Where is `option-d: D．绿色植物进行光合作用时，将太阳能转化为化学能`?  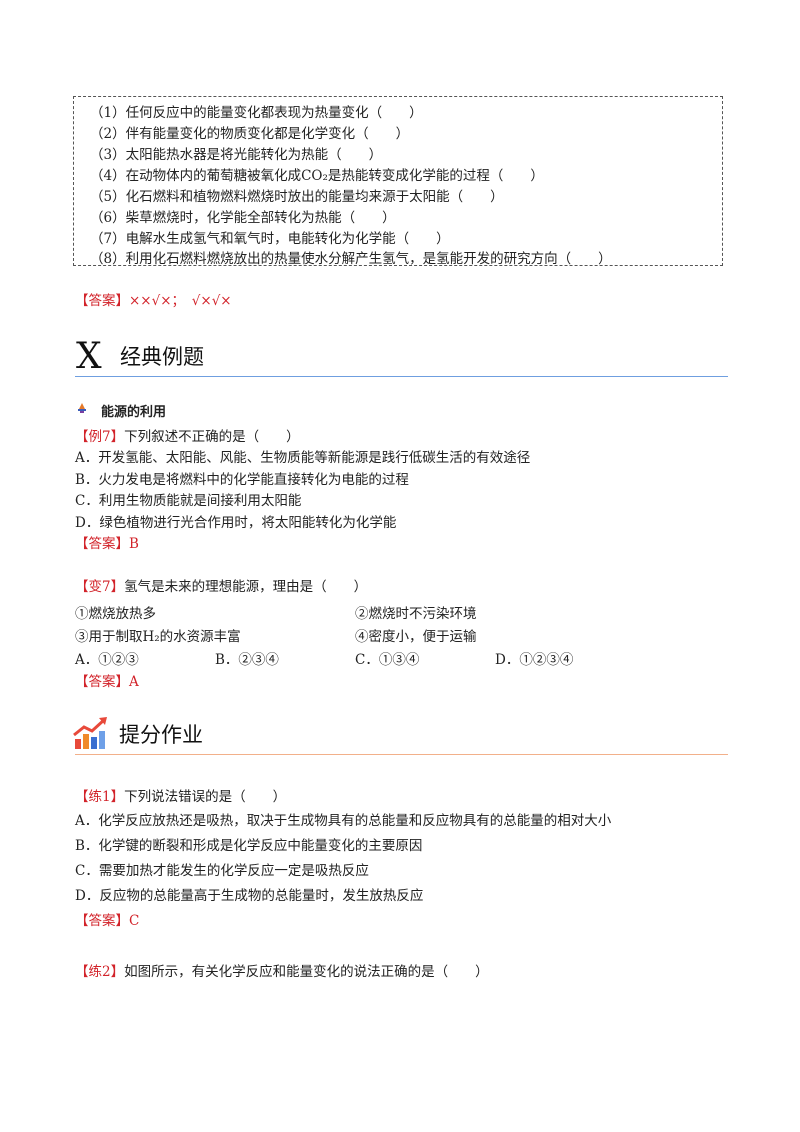 option-d: D．绿色植物进行光合作用时，将太阳能转化为化学能 is located at coordinates (236, 523).